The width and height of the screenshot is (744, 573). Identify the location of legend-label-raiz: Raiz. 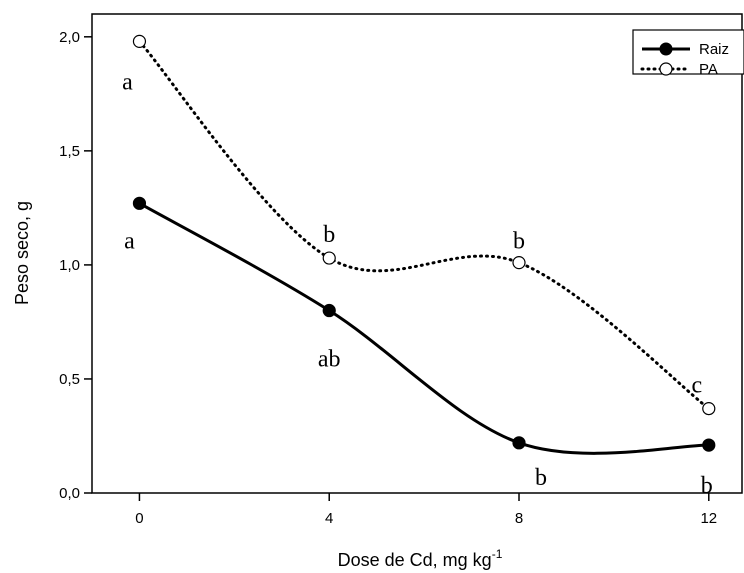
(714, 49).